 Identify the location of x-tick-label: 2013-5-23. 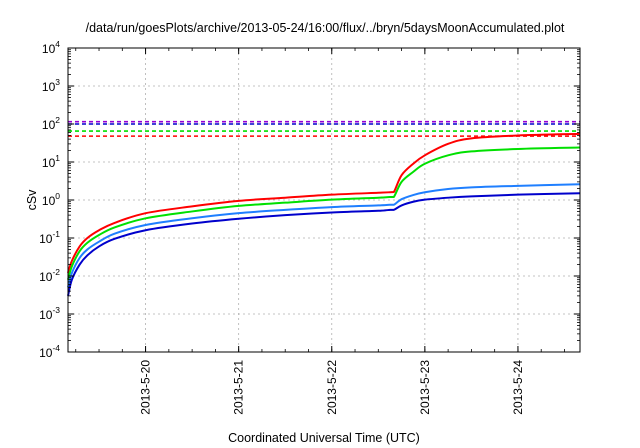
(425, 387).